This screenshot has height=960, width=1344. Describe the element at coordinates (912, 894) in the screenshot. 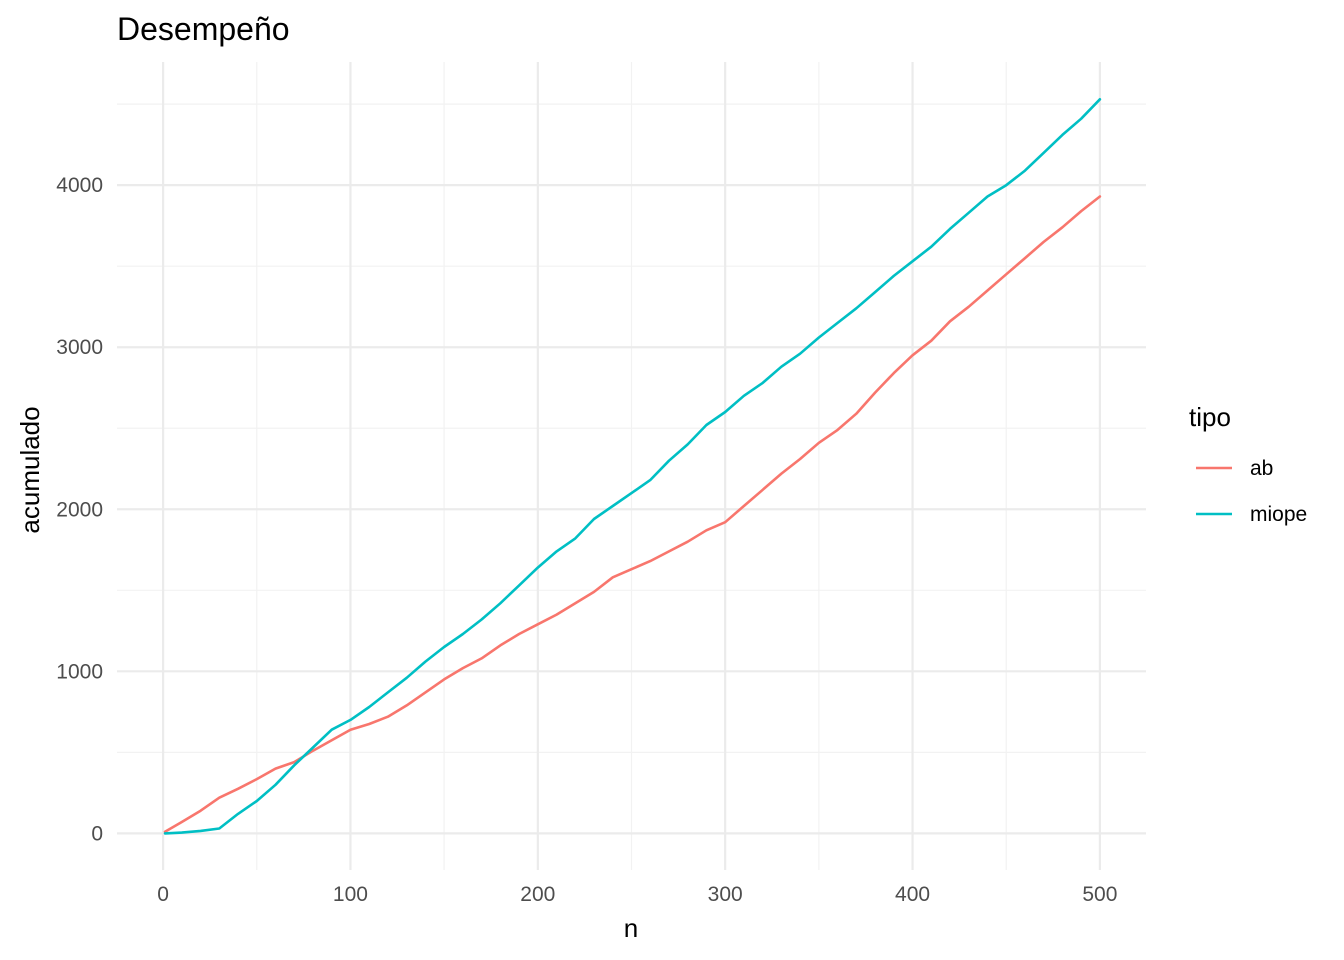

I see `x-tick-label: 400` at that location.